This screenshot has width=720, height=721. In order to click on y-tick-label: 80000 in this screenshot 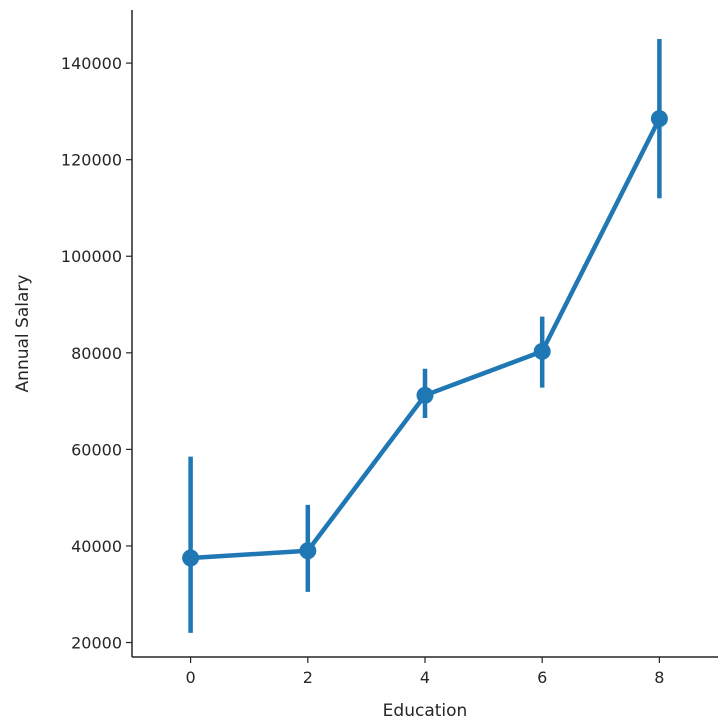, I will do `click(96, 353)`.